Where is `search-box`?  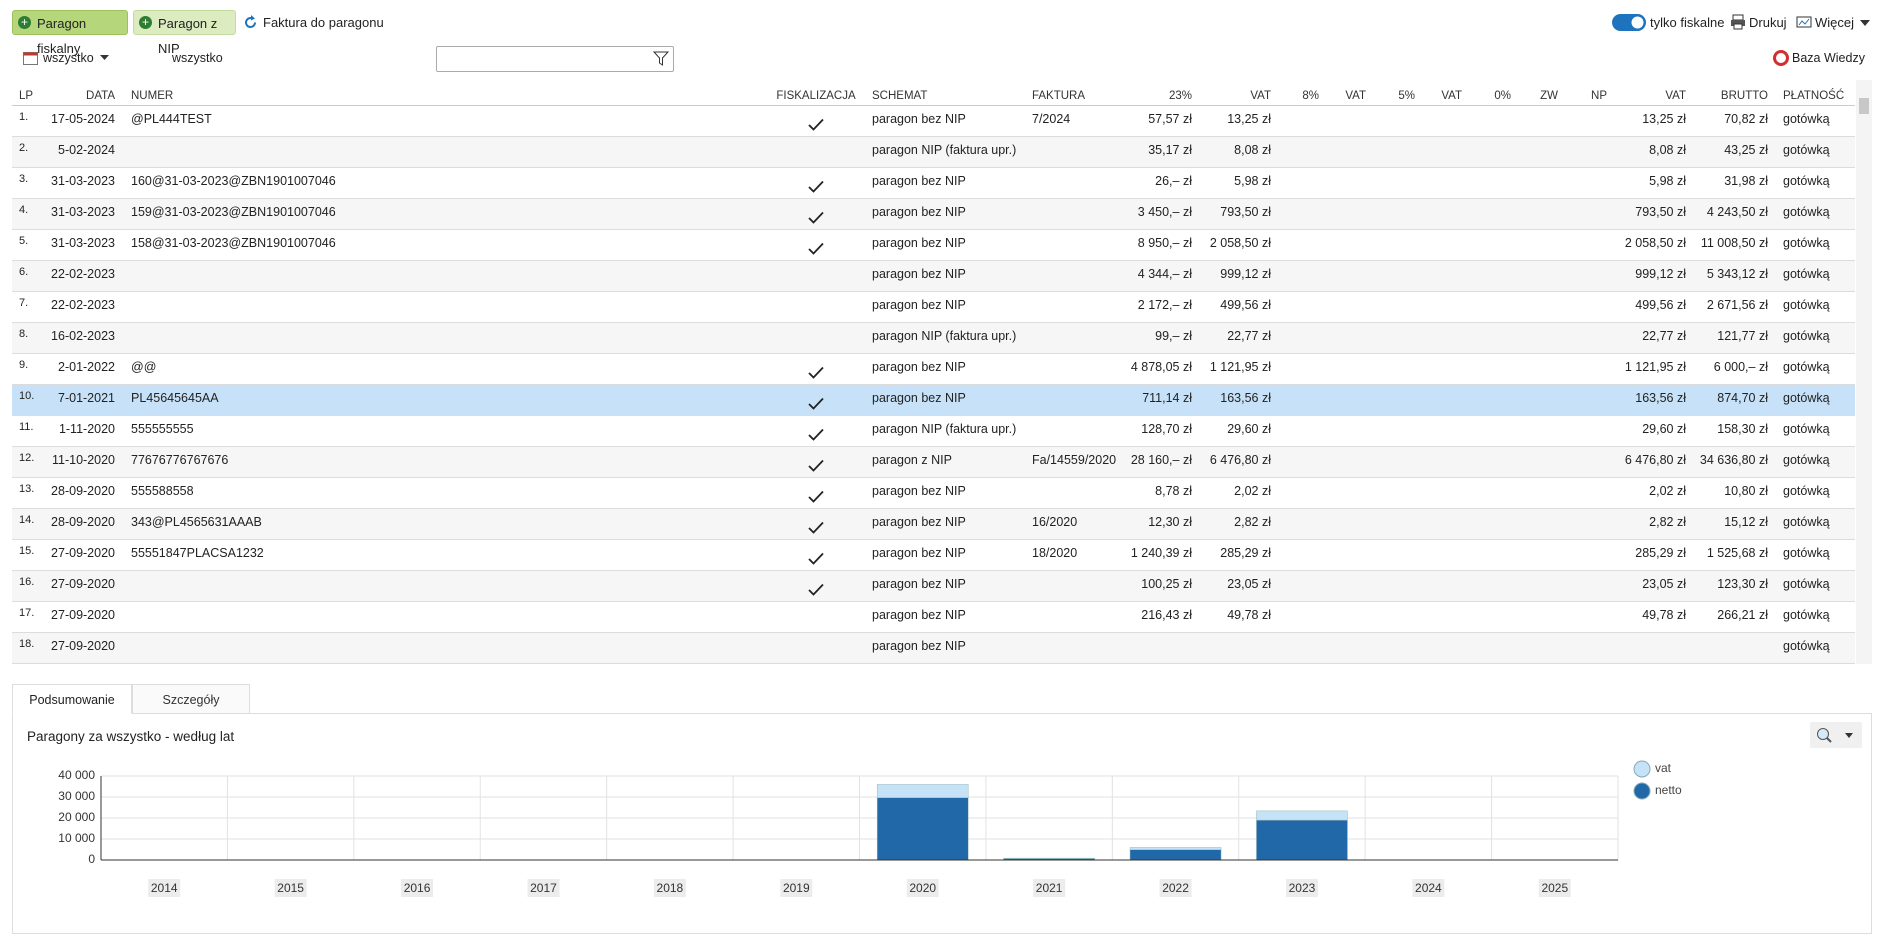 search-box is located at coordinates (555, 59).